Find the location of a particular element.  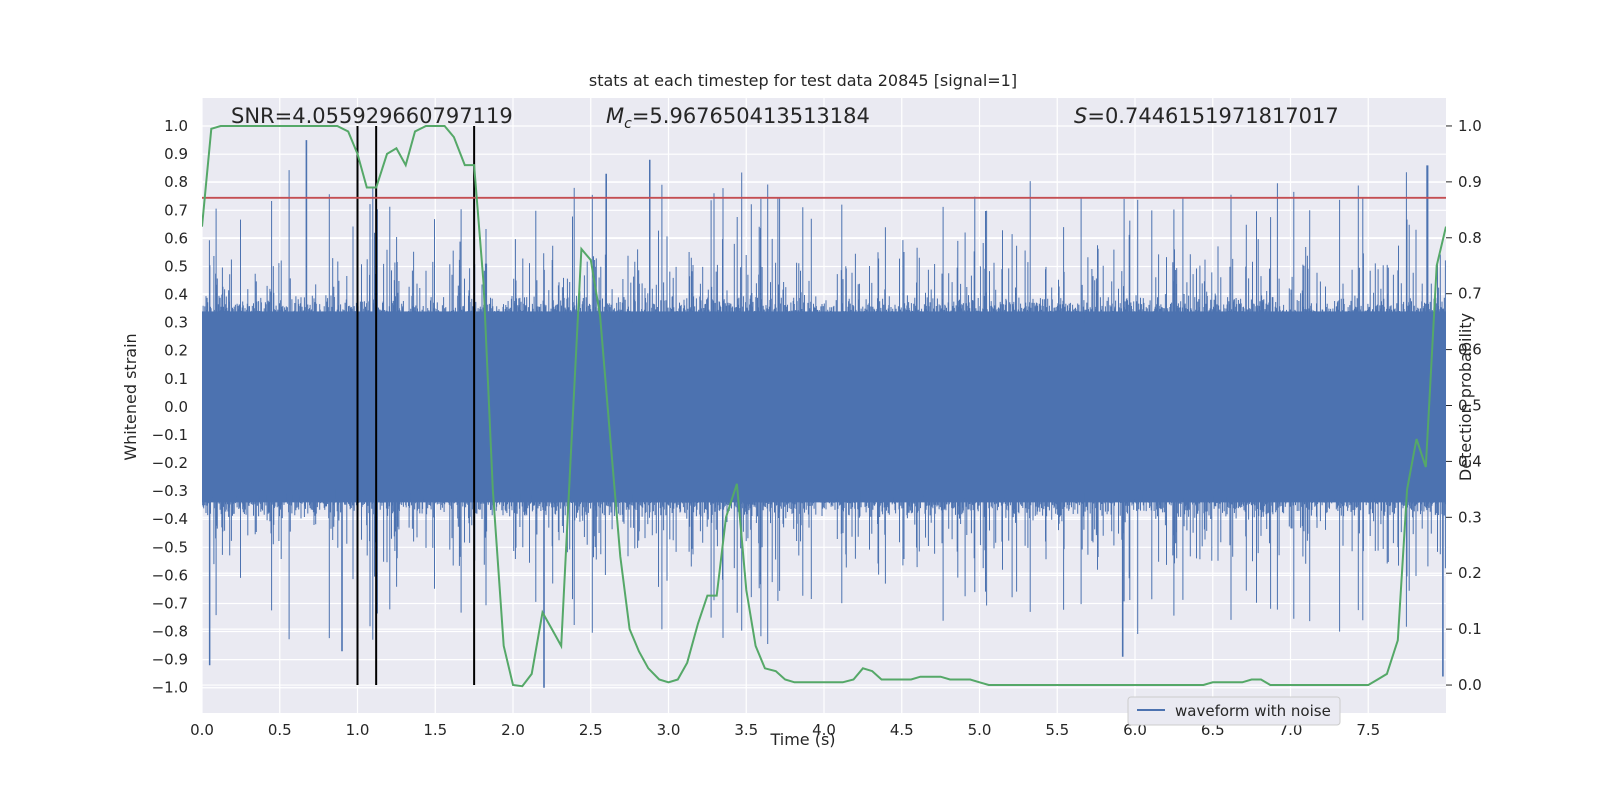

y2-tick-label: 0.5 is located at coordinates (1470, 406).